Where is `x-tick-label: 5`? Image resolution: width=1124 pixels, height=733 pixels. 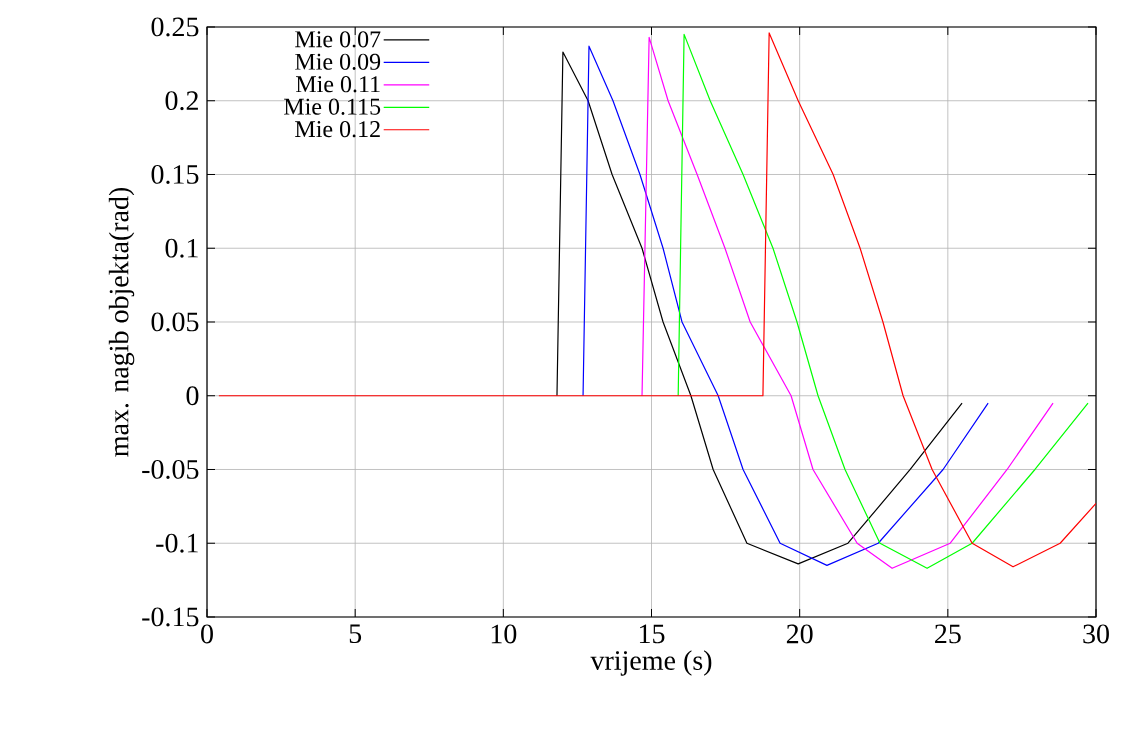 x-tick-label: 5 is located at coordinates (355, 634).